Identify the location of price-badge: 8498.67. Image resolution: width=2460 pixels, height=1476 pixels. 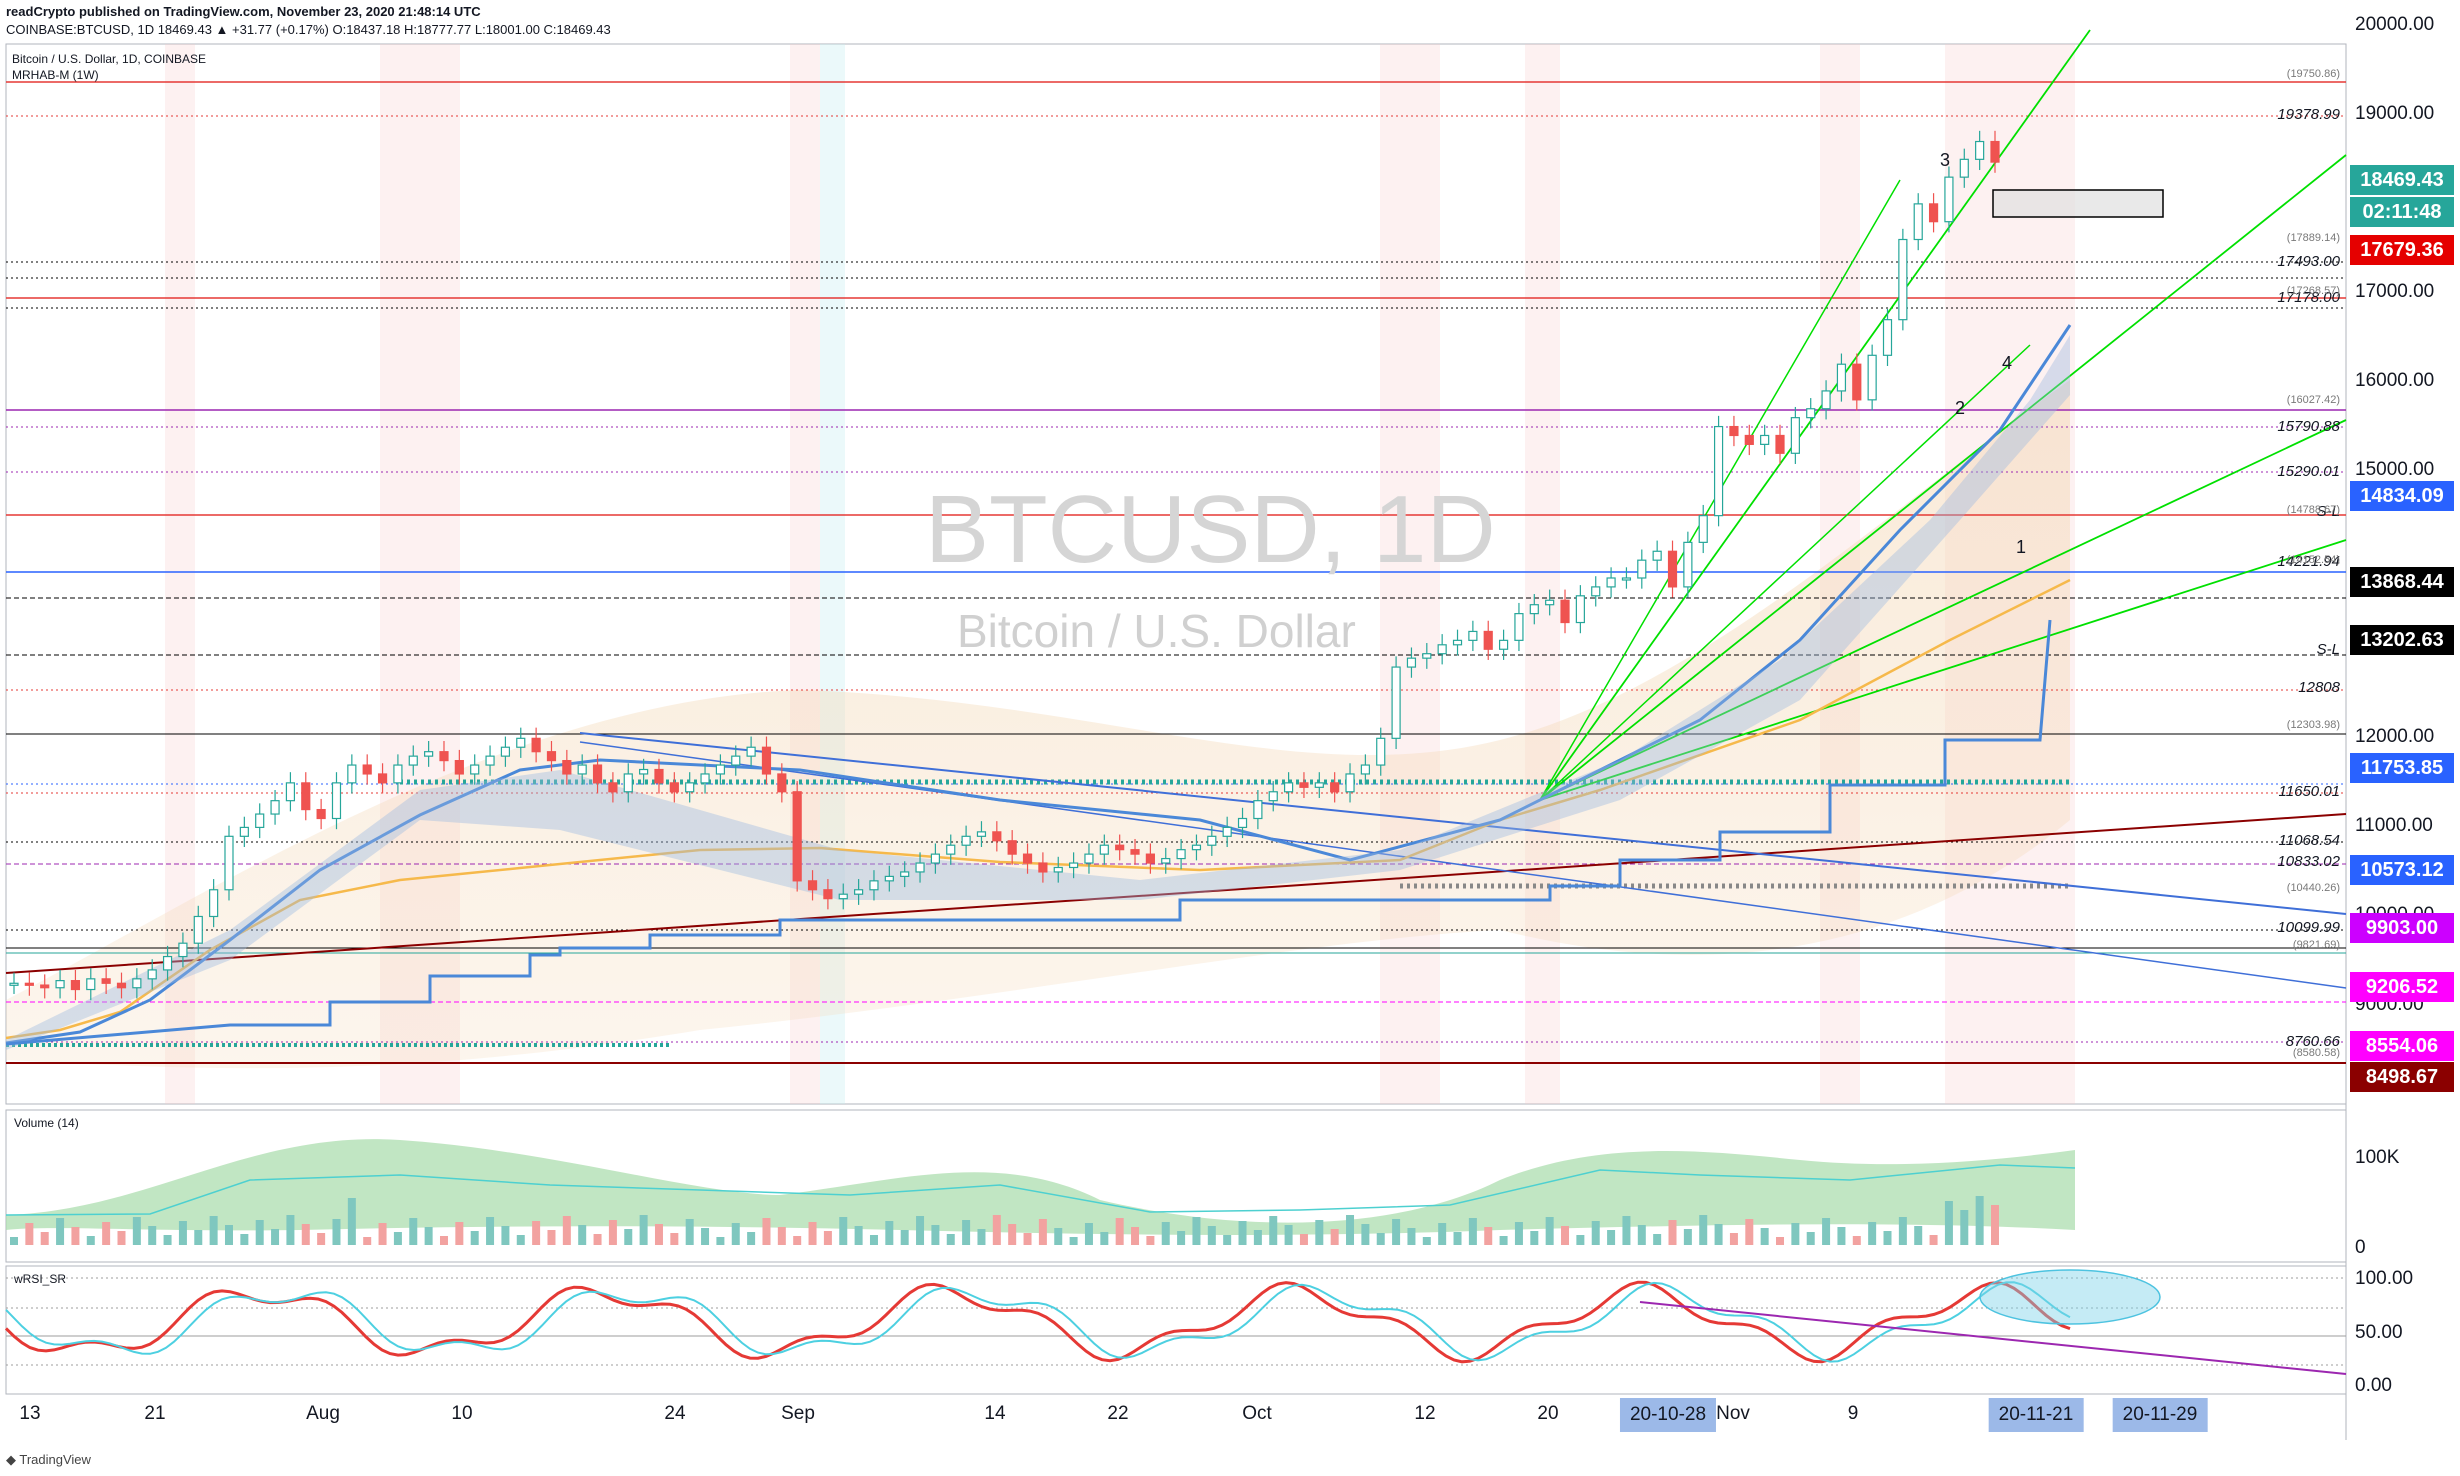
(2402, 1077).